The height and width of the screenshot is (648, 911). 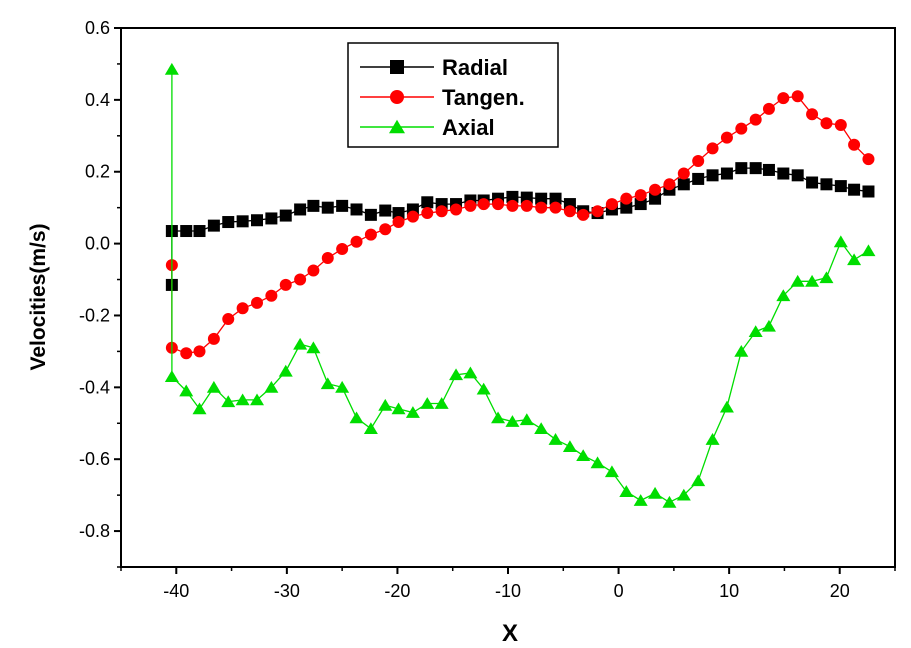 What do you see at coordinates (97, 100) in the screenshot?
I see `y-tick-label: 0.4` at bounding box center [97, 100].